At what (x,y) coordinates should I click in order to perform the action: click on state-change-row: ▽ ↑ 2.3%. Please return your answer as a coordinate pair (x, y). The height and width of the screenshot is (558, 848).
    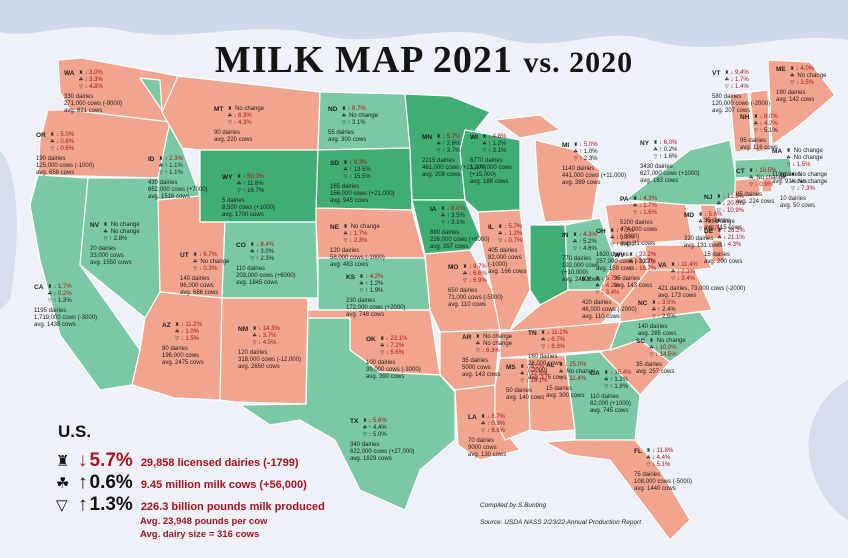
    Looking at the image, I should click on (585, 159).